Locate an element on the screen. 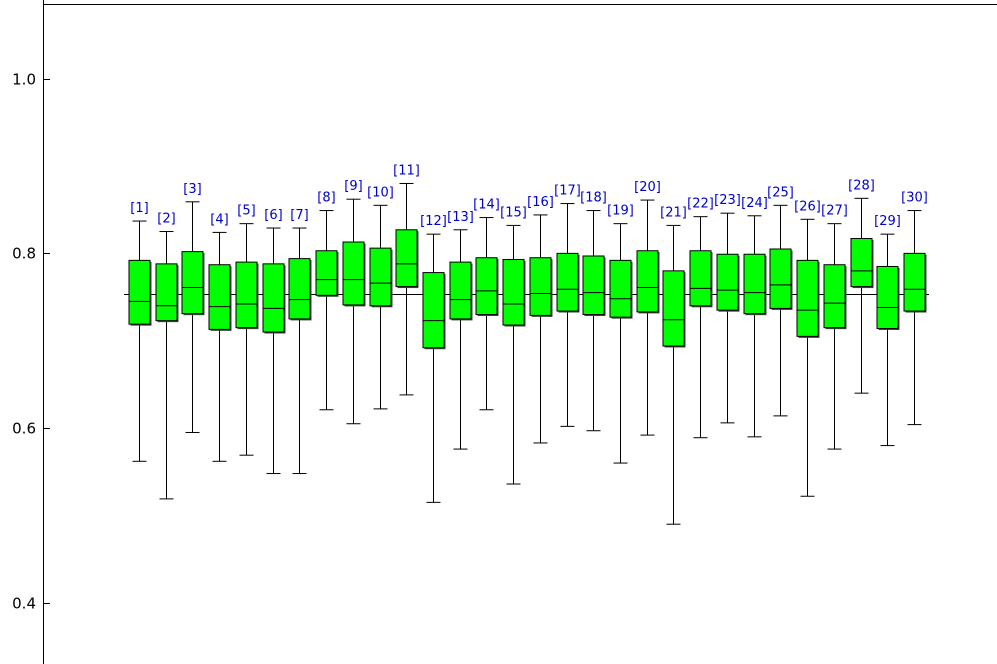 The height and width of the screenshot is (664, 997). box-15: [15] is located at coordinates (513, 345).